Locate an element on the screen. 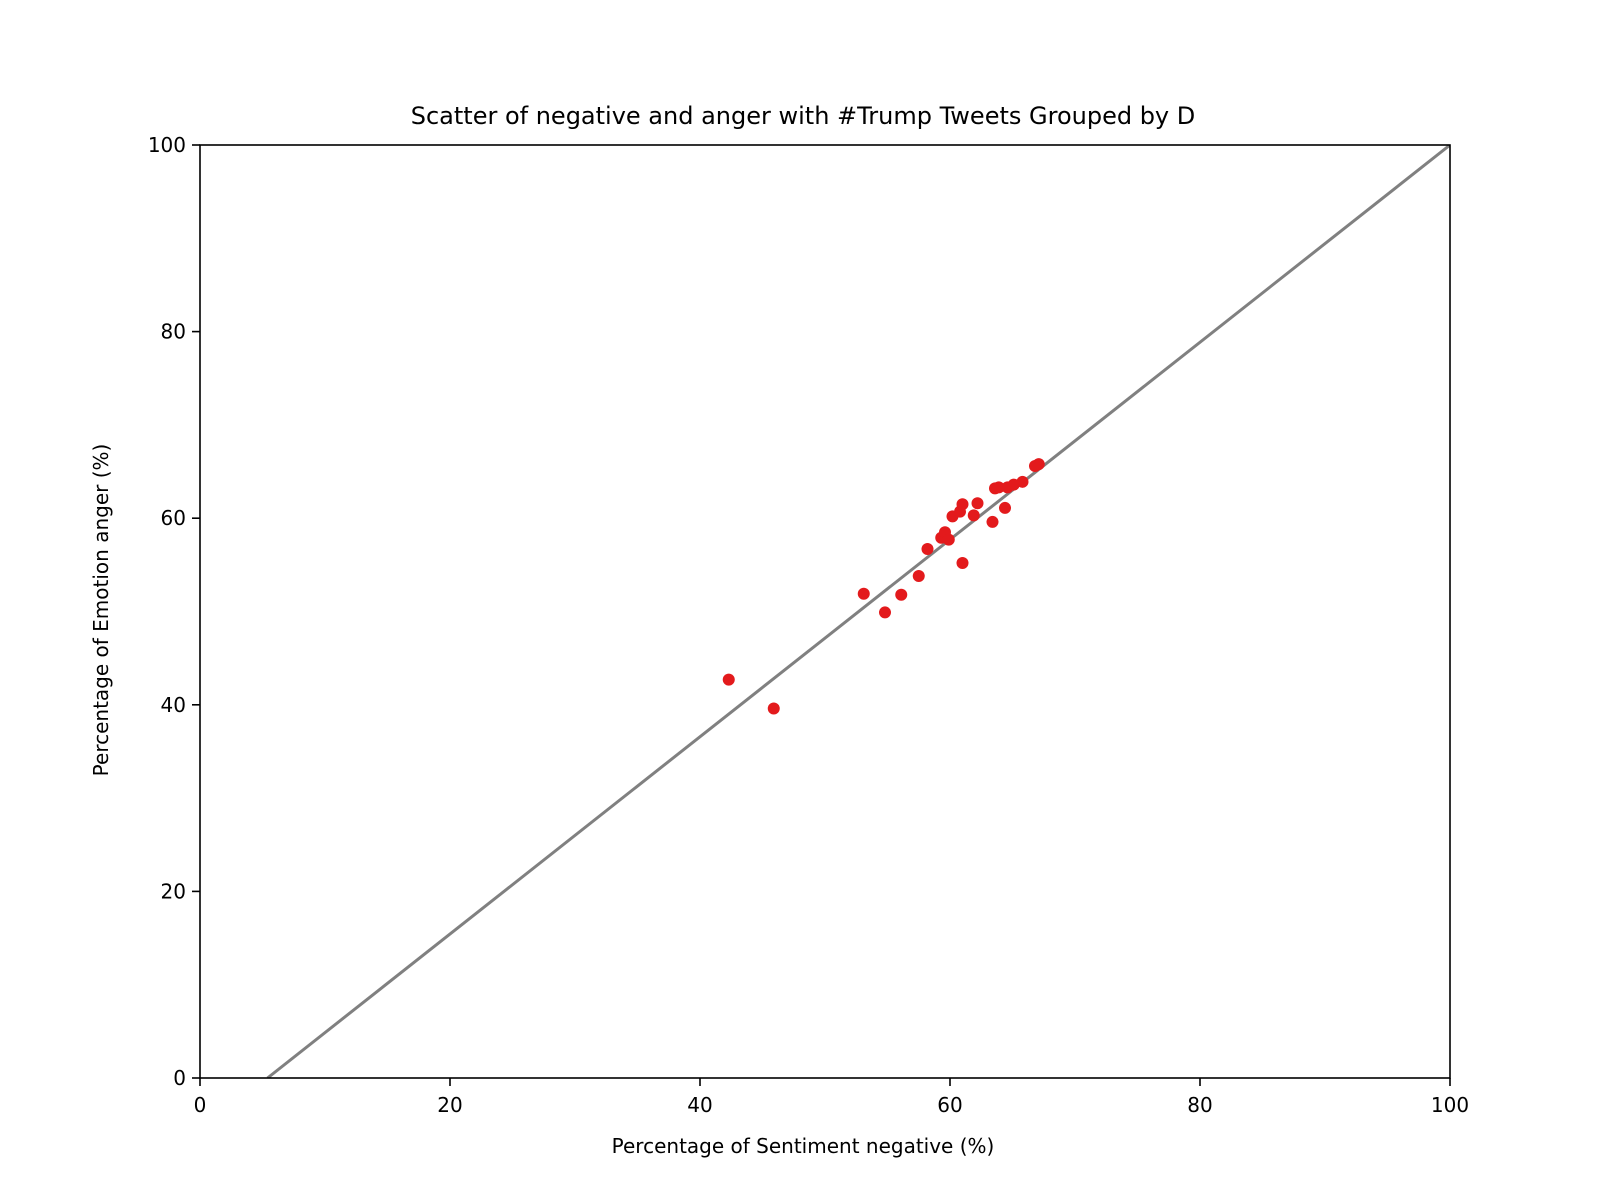 The width and height of the screenshot is (1600, 1200). x-tick-label: 40 is located at coordinates (699, 1105).